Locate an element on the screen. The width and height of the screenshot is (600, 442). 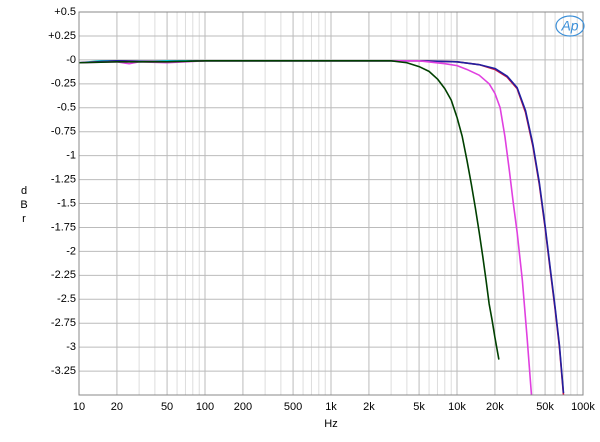
y-tick-label: -3 is located at coordinates (71, 347).